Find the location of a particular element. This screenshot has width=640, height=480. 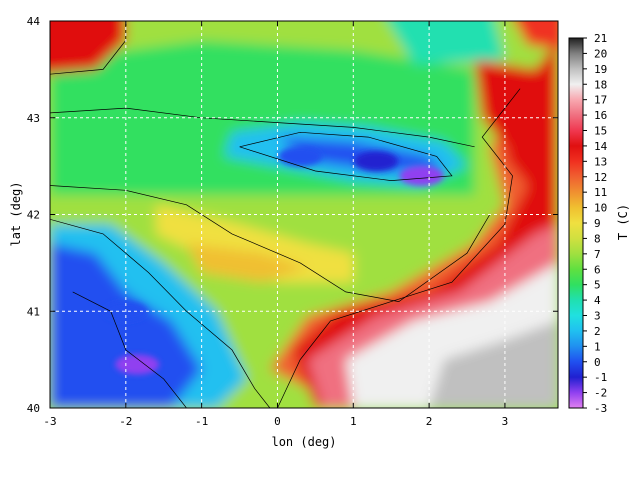

colorbar-tick-label: 0 is located at coordinates (597, 362).